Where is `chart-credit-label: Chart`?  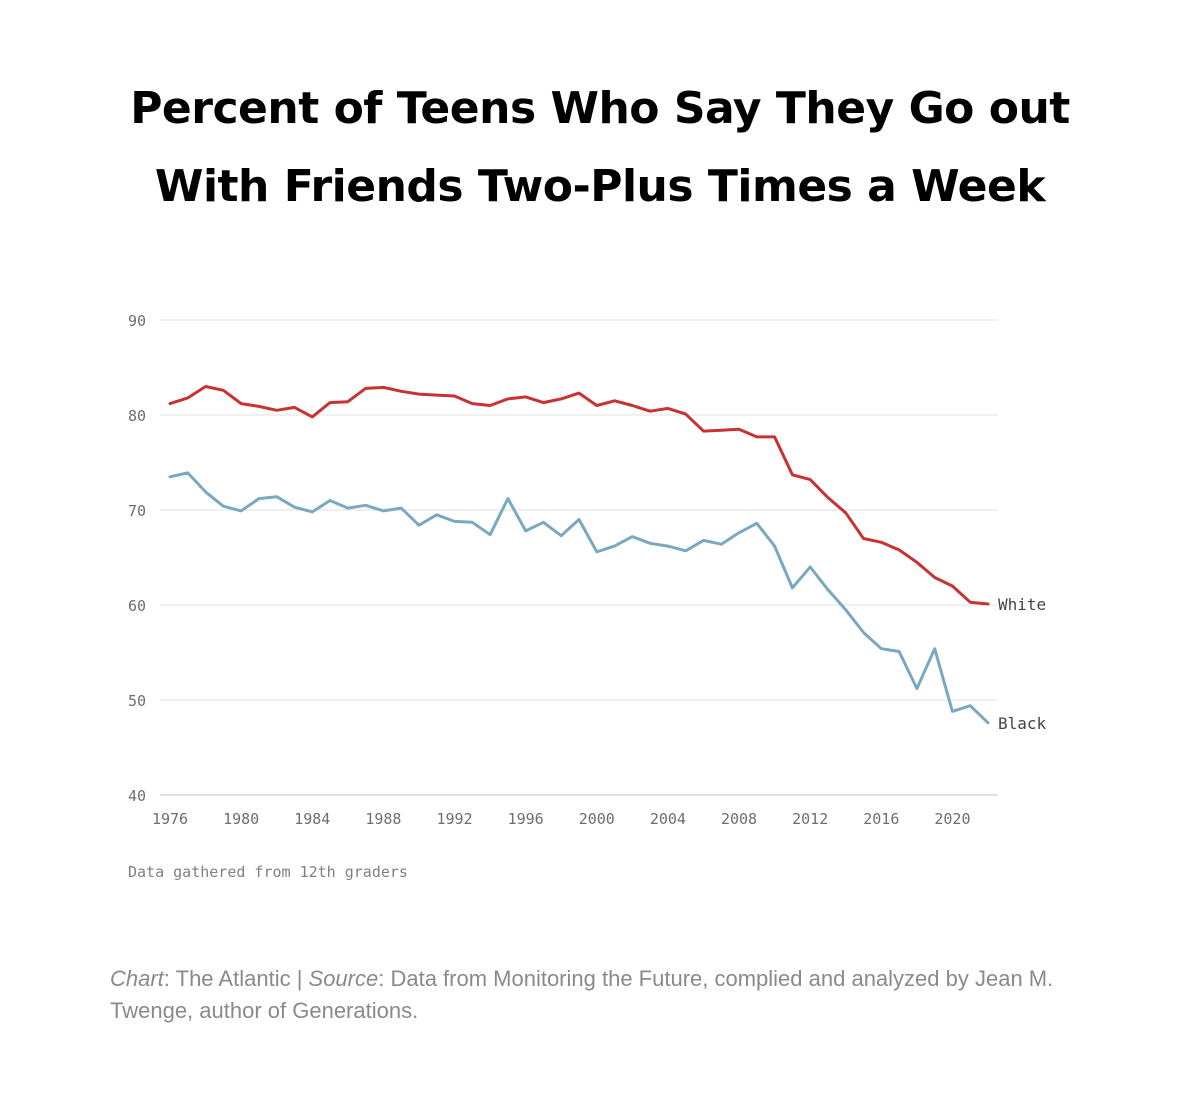
chart-credit-label: Chart is located at coordinates (137, 978).